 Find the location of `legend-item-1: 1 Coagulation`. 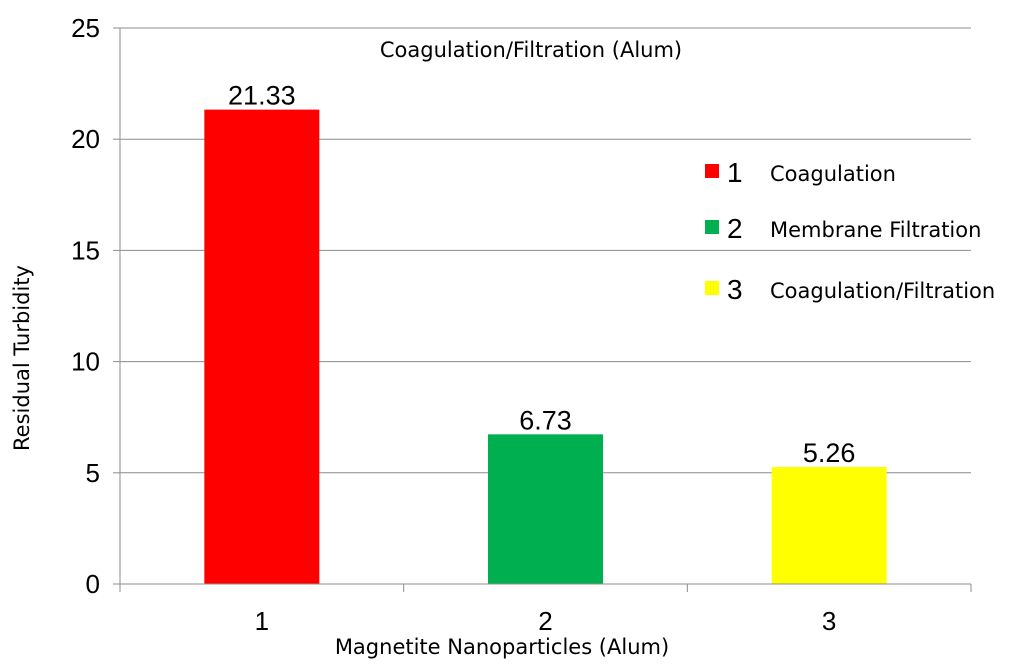

legend-item-1: 1 Coagulation is located at coordinates (800, 172).